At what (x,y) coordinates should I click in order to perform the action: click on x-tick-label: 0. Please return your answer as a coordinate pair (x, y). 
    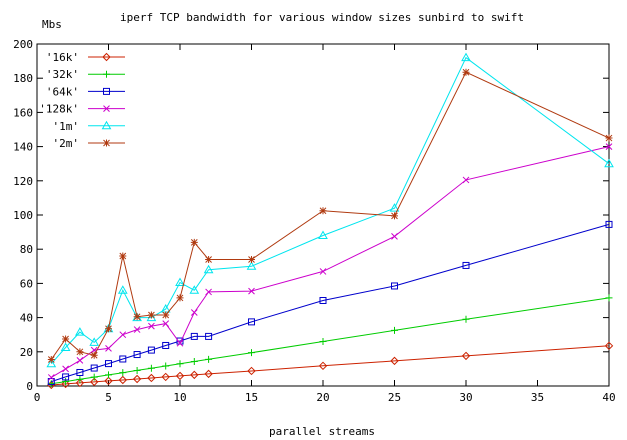
    Looking at the image, I should click on (37, 397).